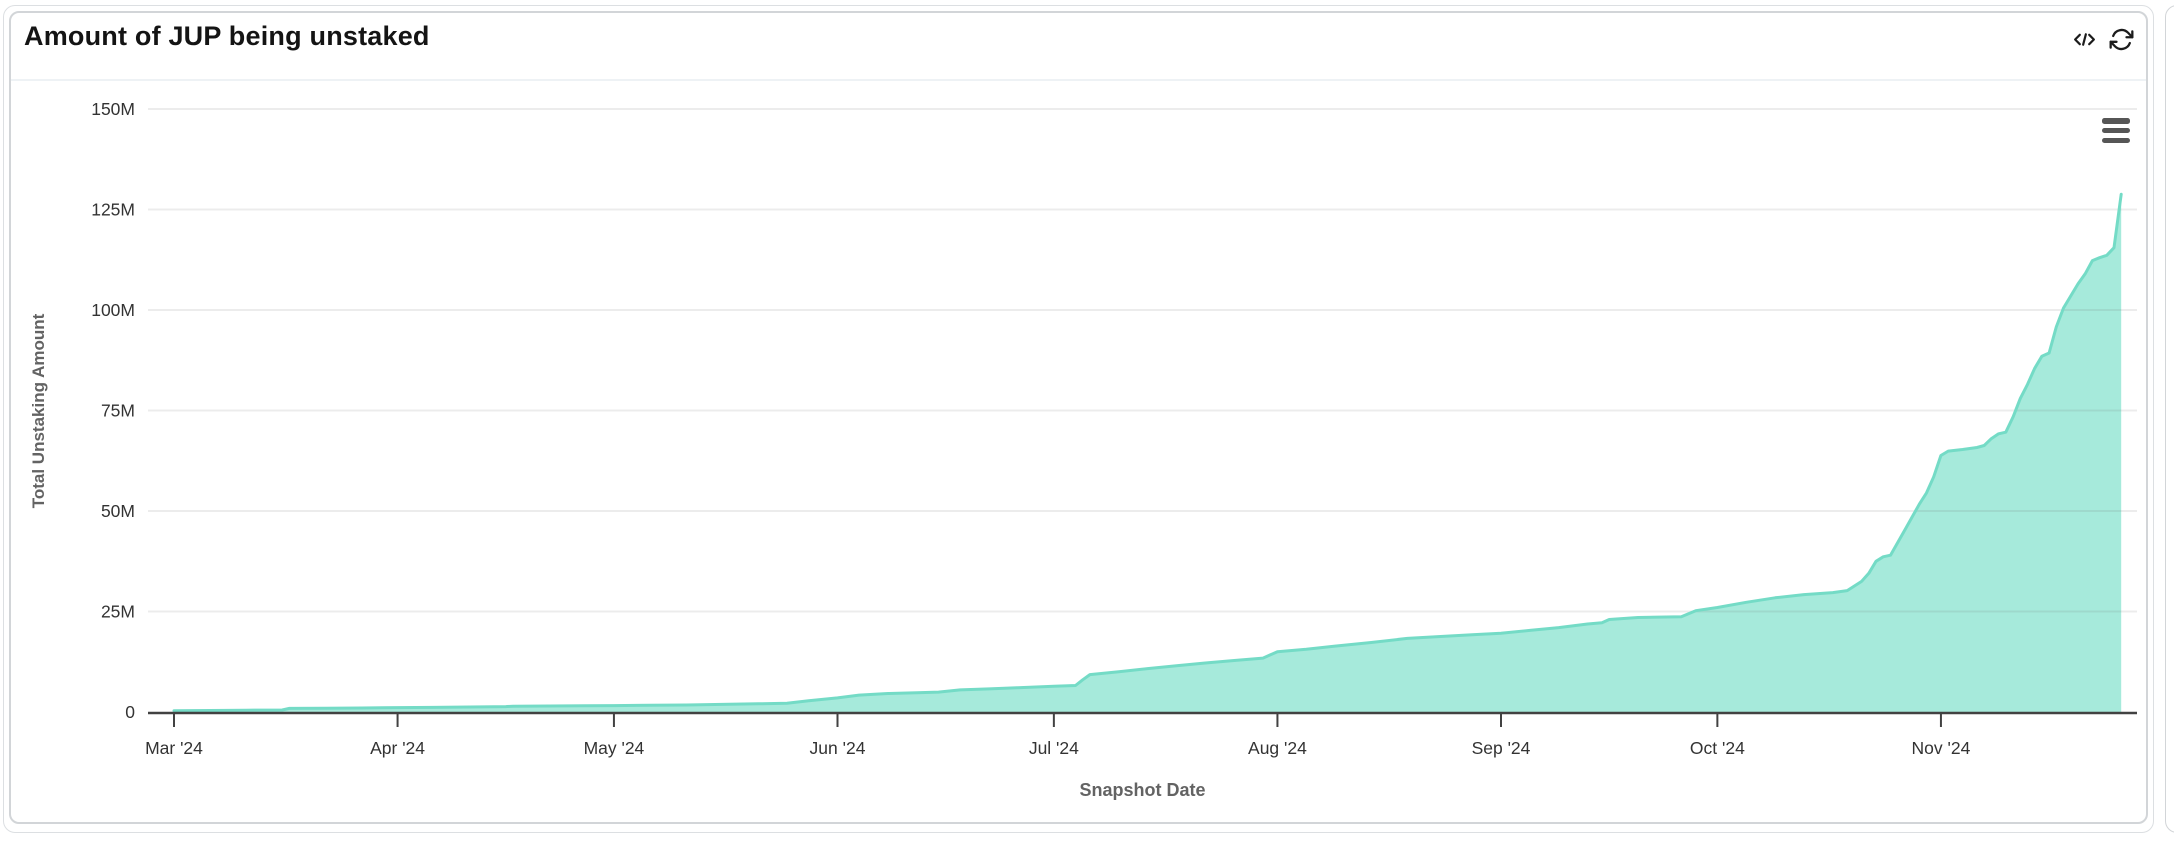 The width and height of the screenshot is (2174, 844). Describe the element at coordinates (1054, 748) in the screenshot. I see `x-tick-label: Jul '24` at that location.